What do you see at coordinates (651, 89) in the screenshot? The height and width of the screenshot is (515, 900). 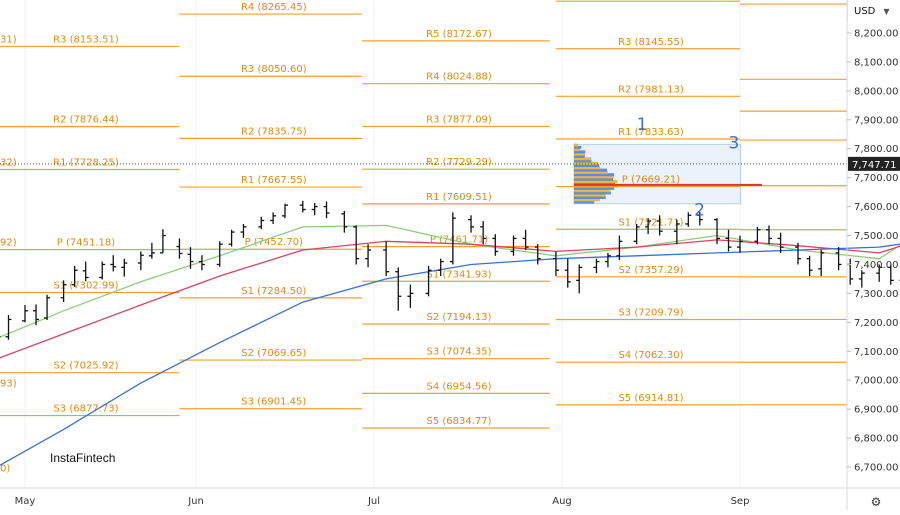 I see `pivot-label: R2 (7981.13)` at bounding box center [651, 89].